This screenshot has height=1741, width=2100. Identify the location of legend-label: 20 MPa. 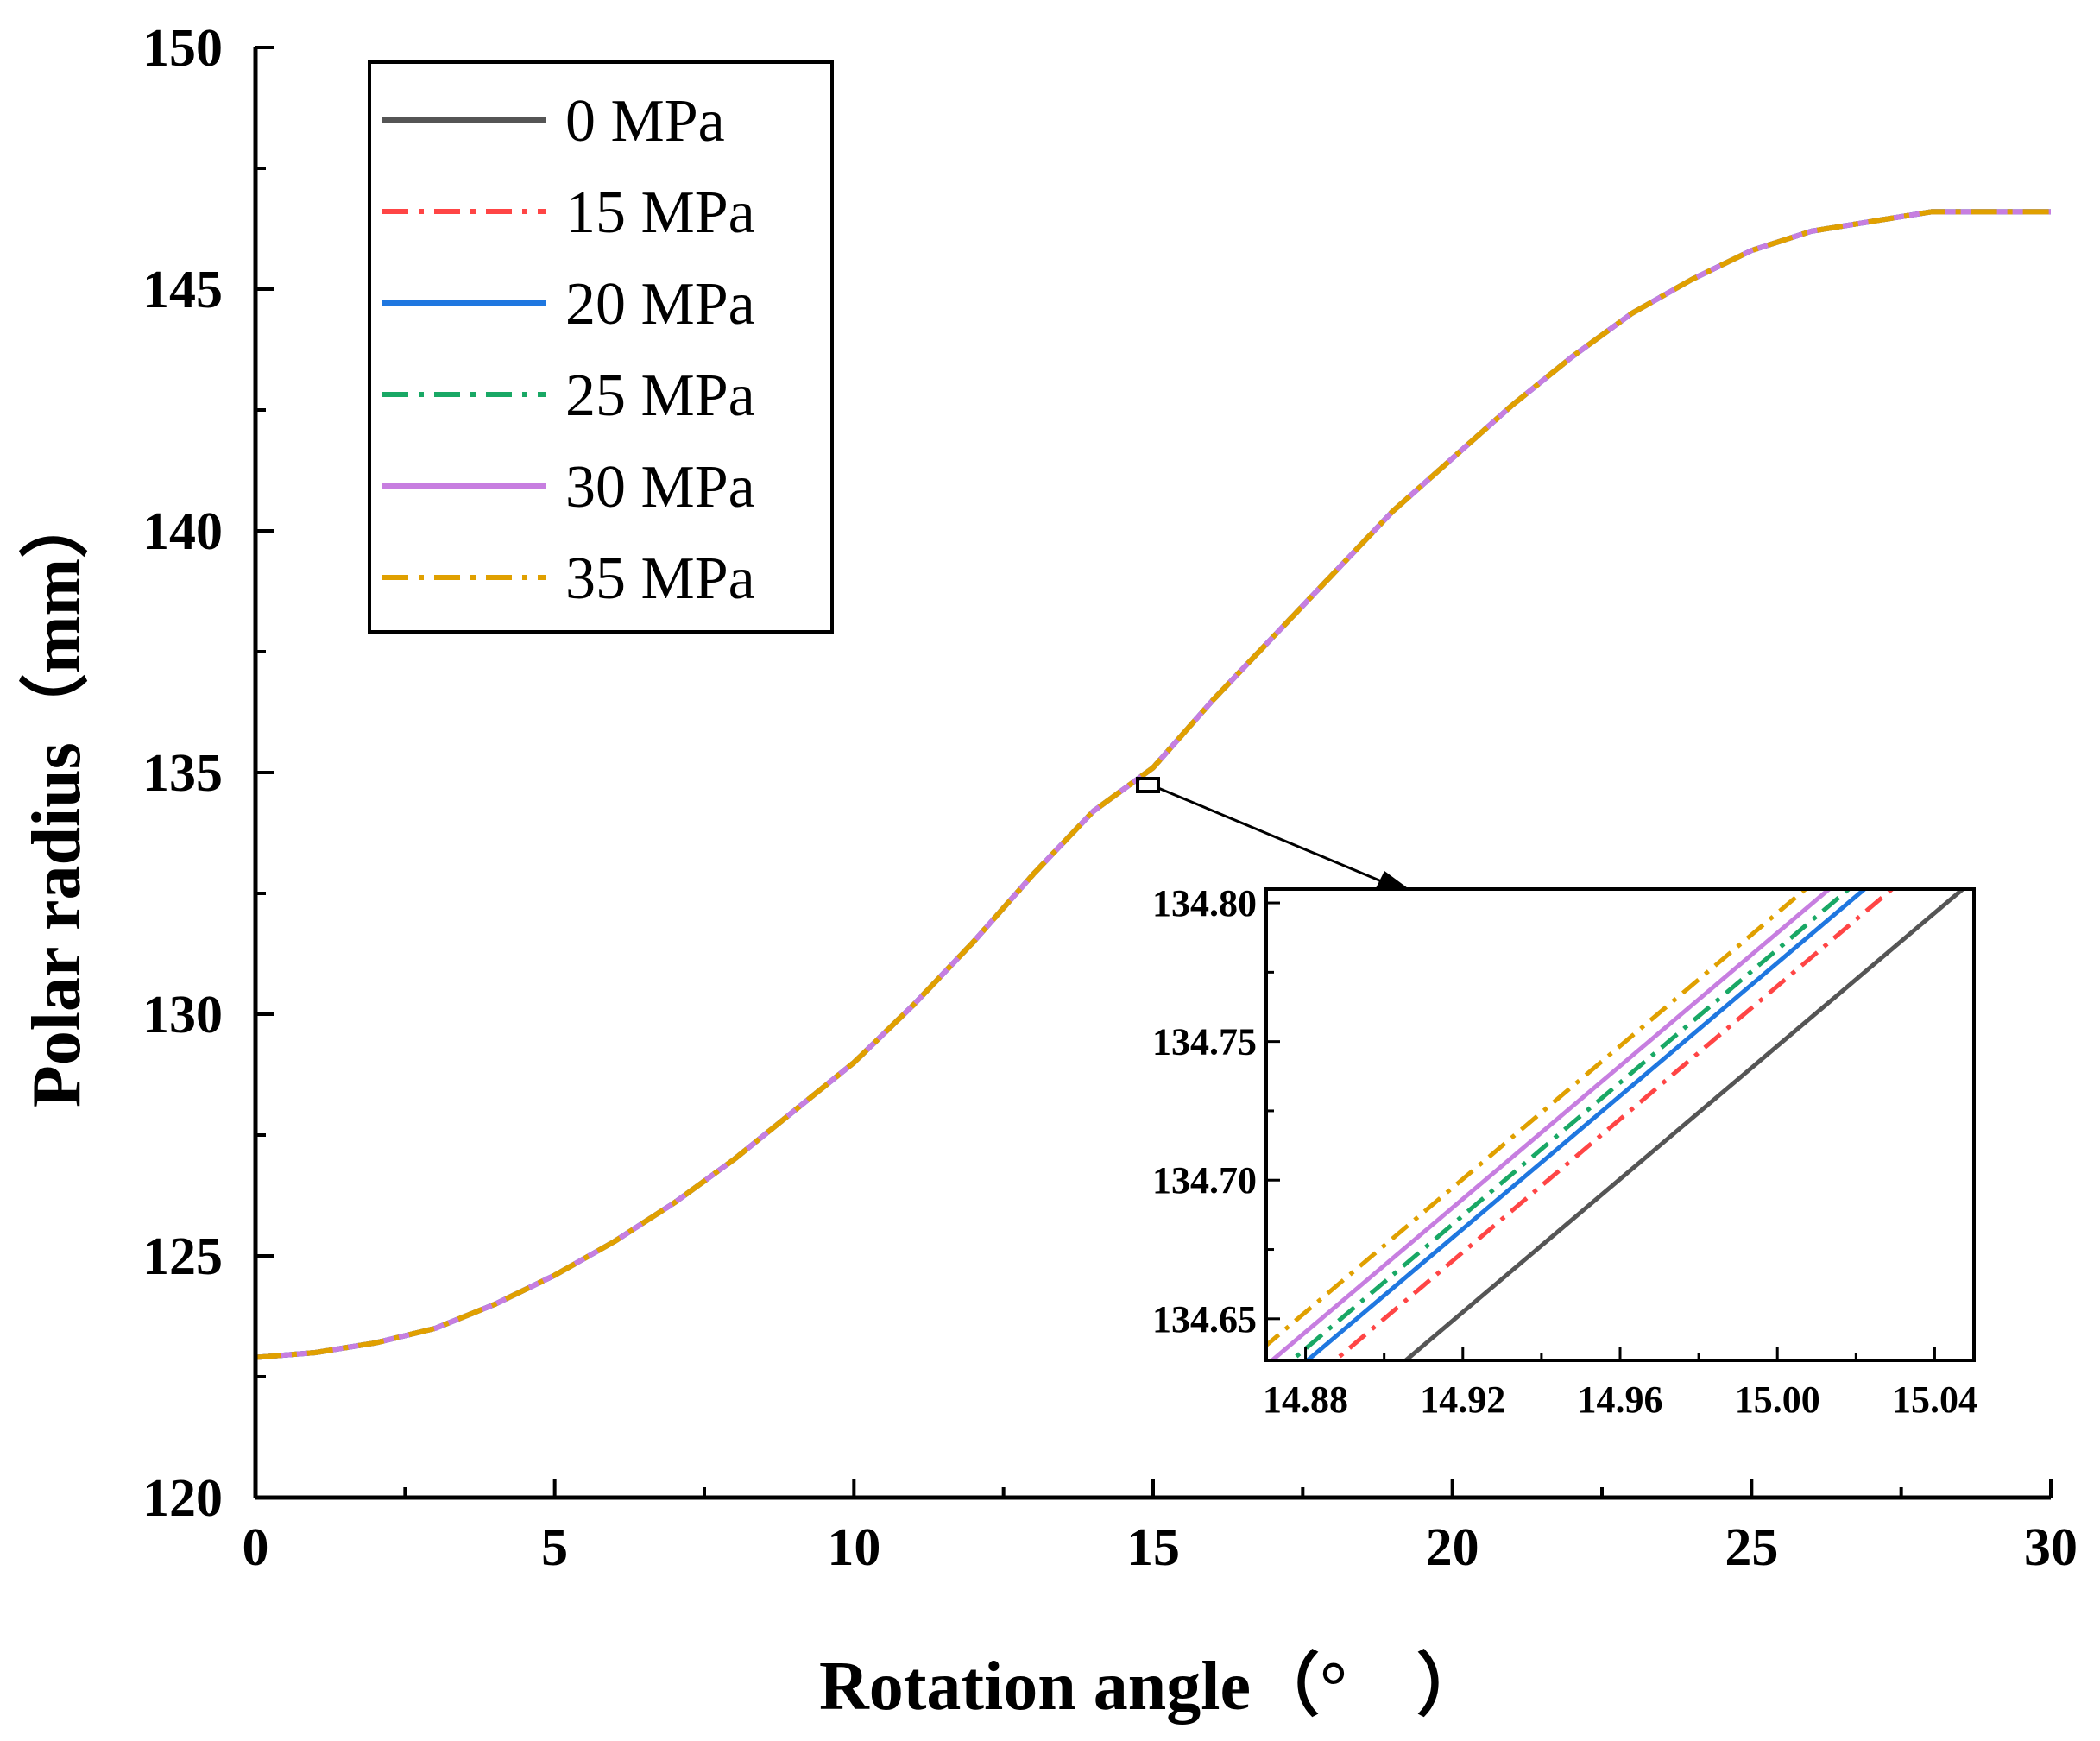
(660, 304).